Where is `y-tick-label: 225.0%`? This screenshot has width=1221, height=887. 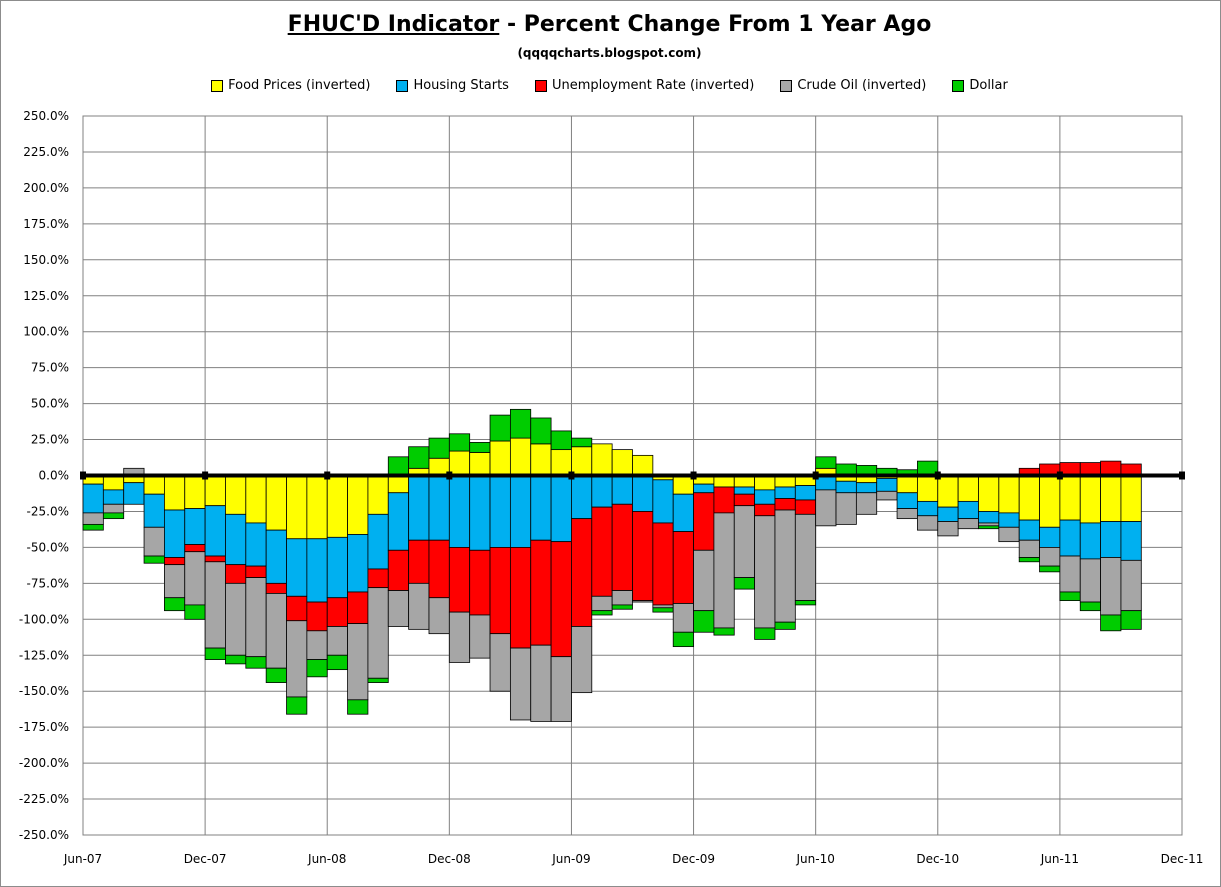 y-tick-label: 225.0% is located at coordinates (46, 152).